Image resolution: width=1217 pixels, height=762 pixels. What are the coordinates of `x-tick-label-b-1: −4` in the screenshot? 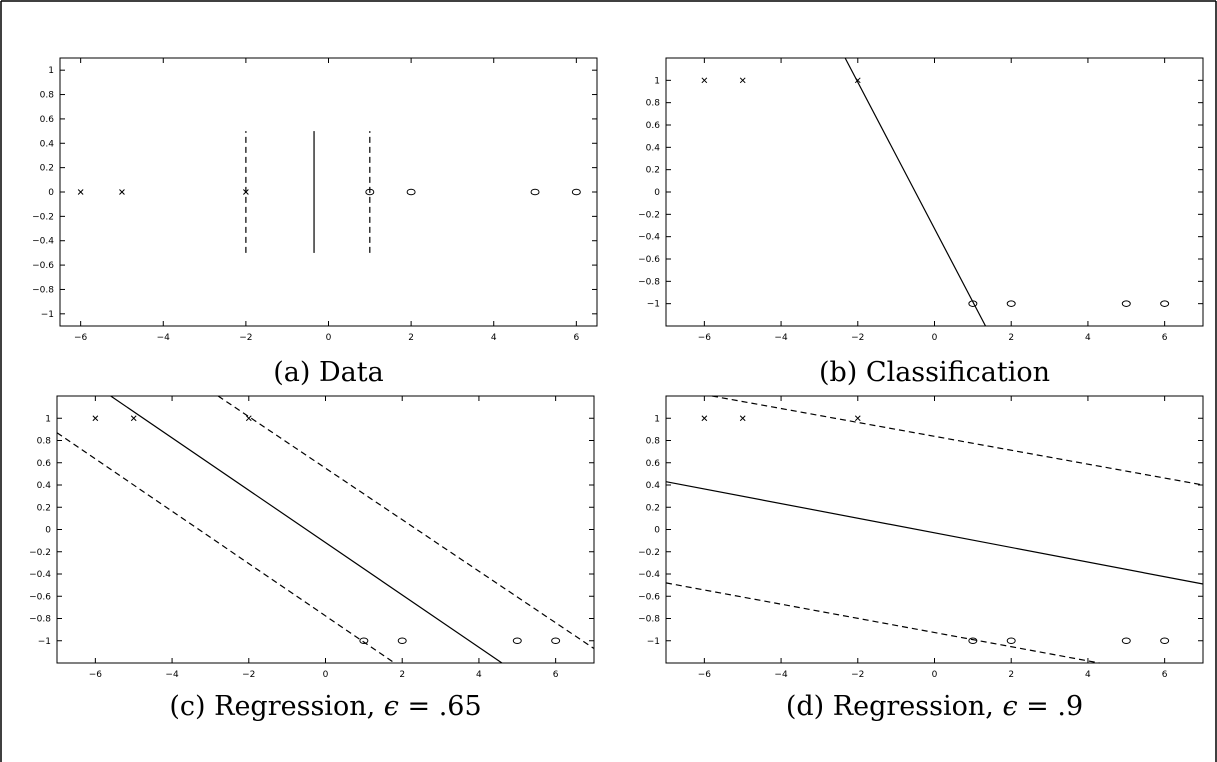 It's located at (781, 338).